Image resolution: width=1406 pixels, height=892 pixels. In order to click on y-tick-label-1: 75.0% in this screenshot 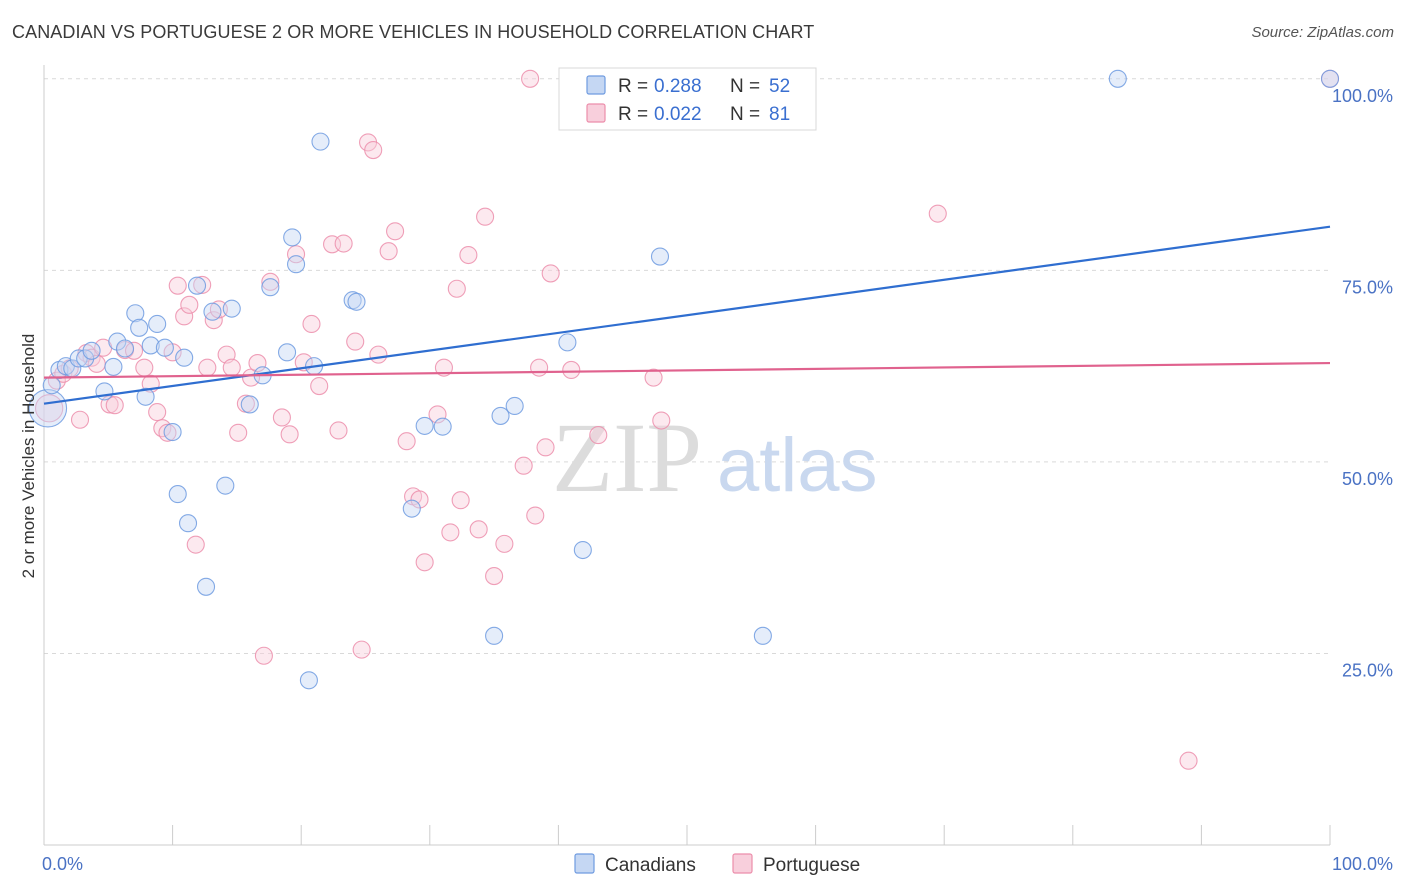, I will do `click(1367, 287)`.